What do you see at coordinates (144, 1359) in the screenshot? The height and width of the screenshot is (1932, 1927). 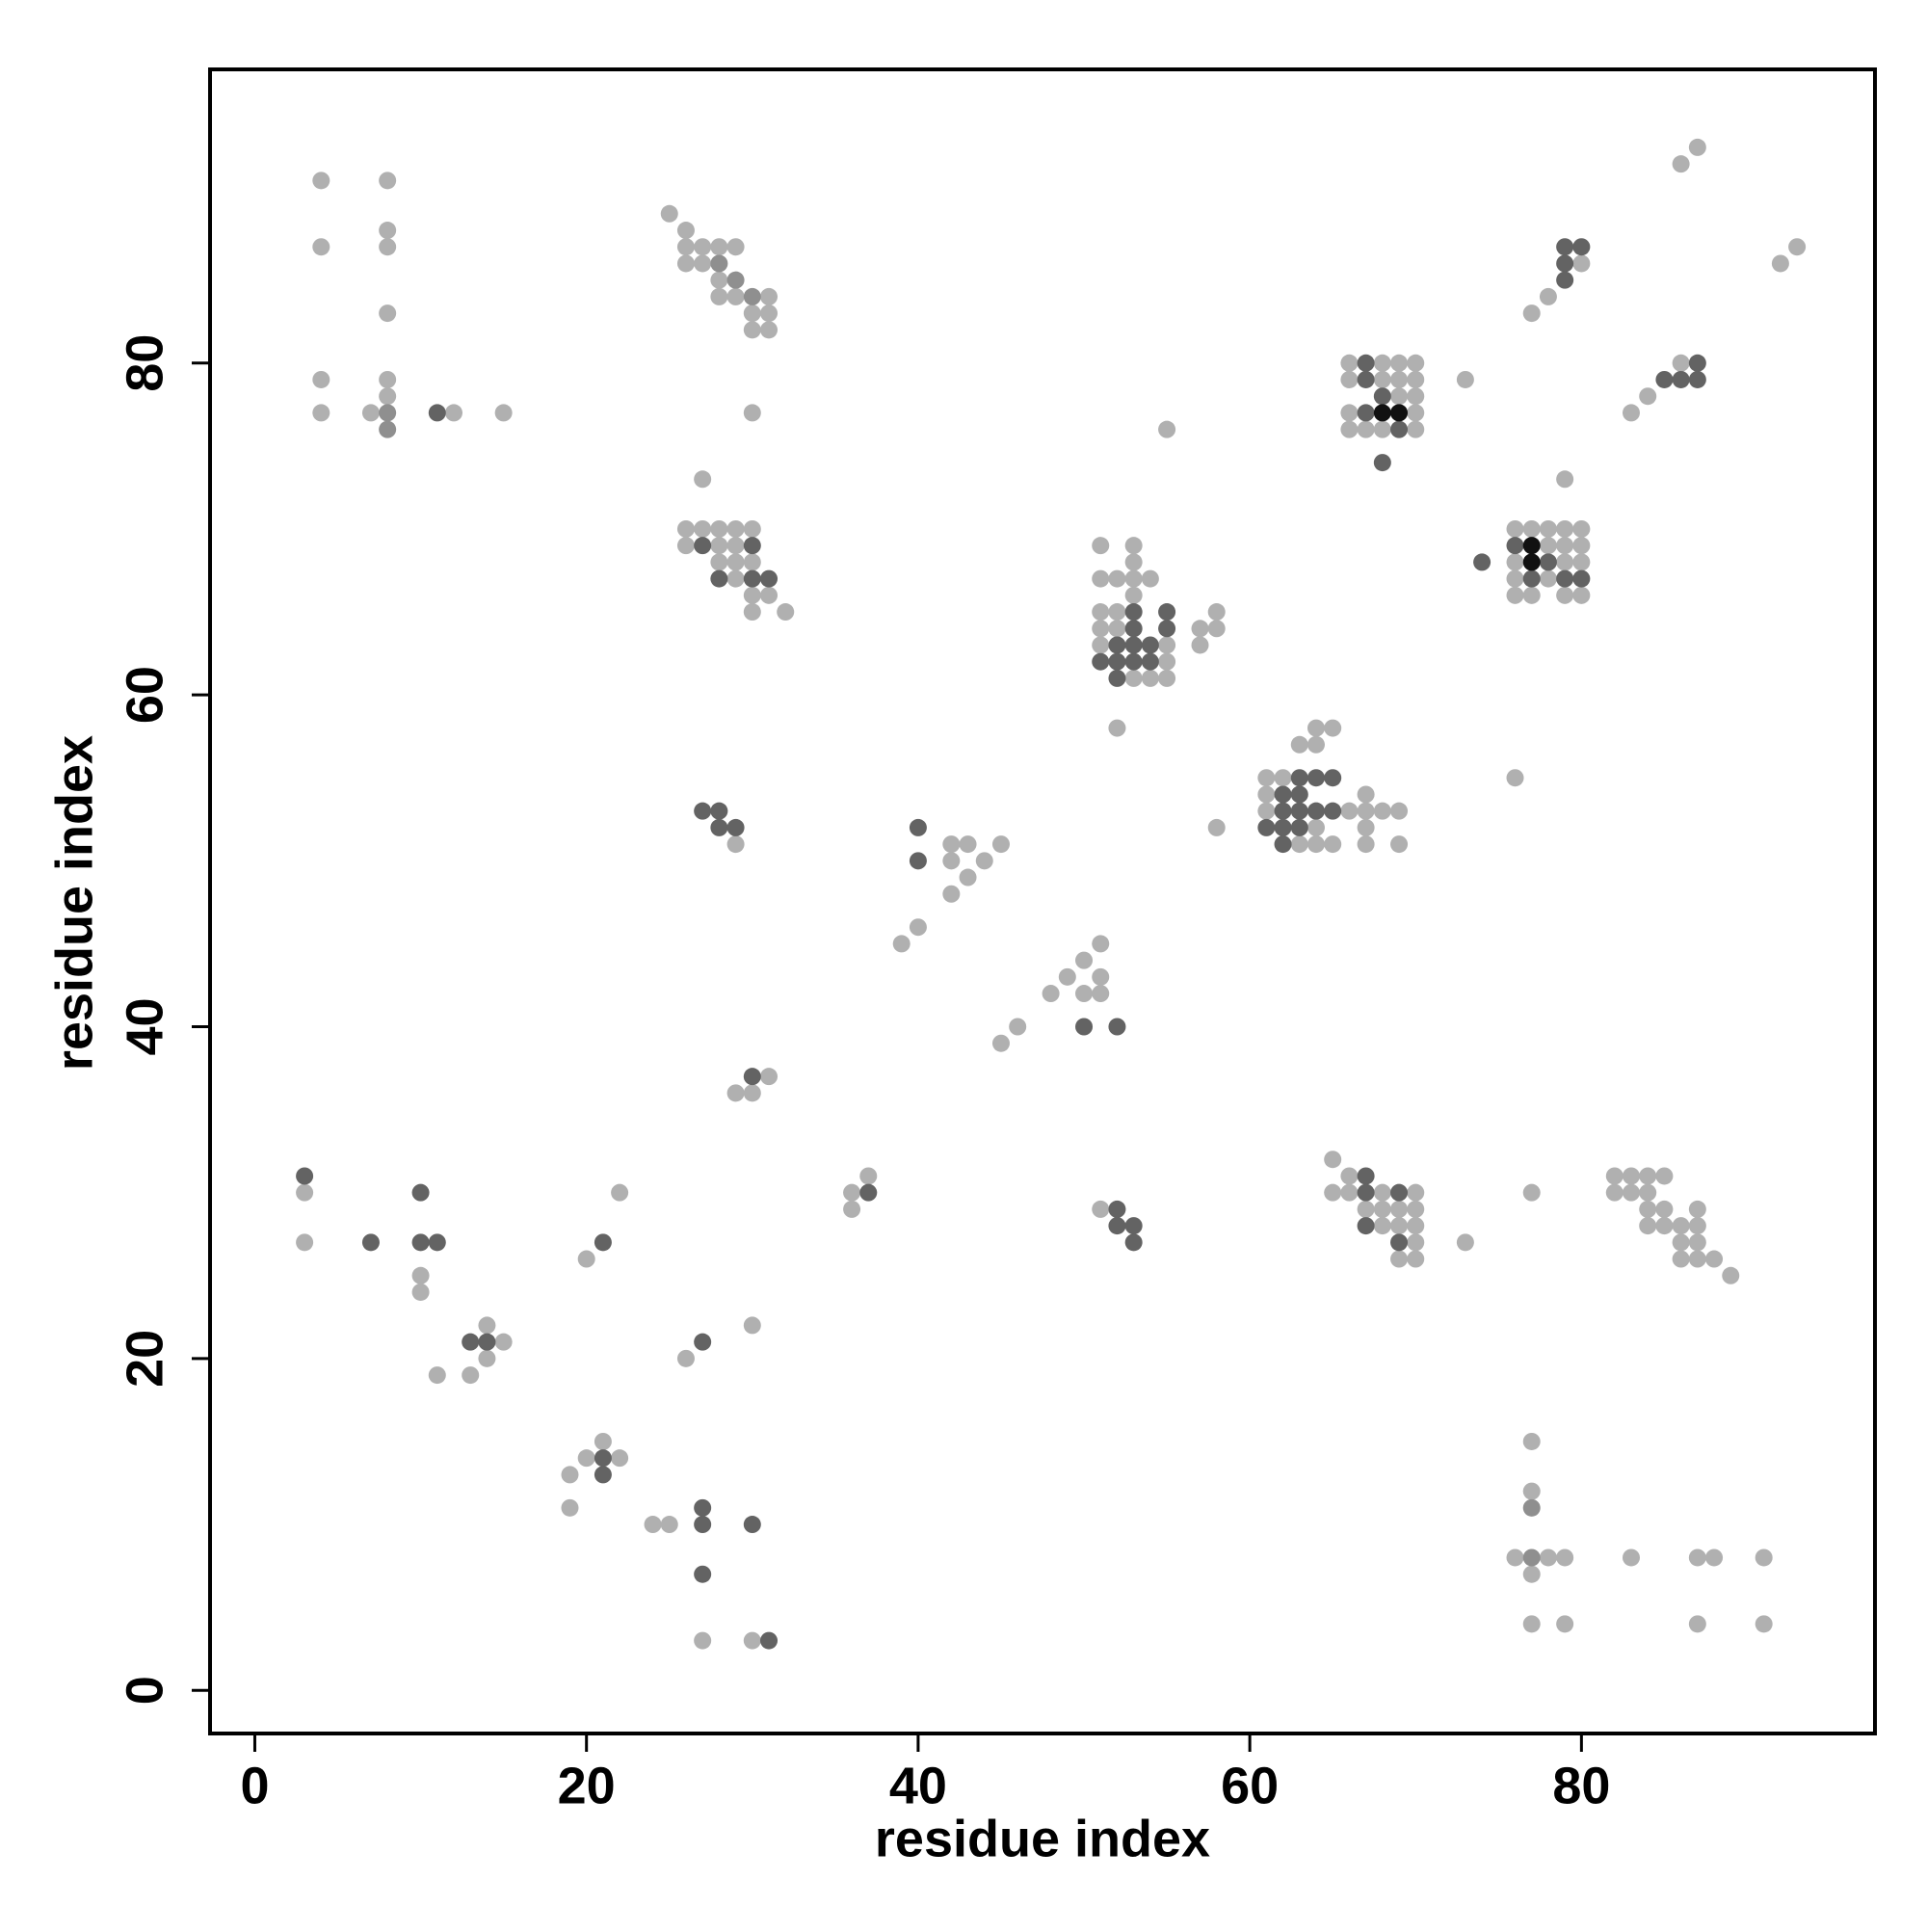 I see `y-tick-label: 20` at bounding box center [144, 1359].